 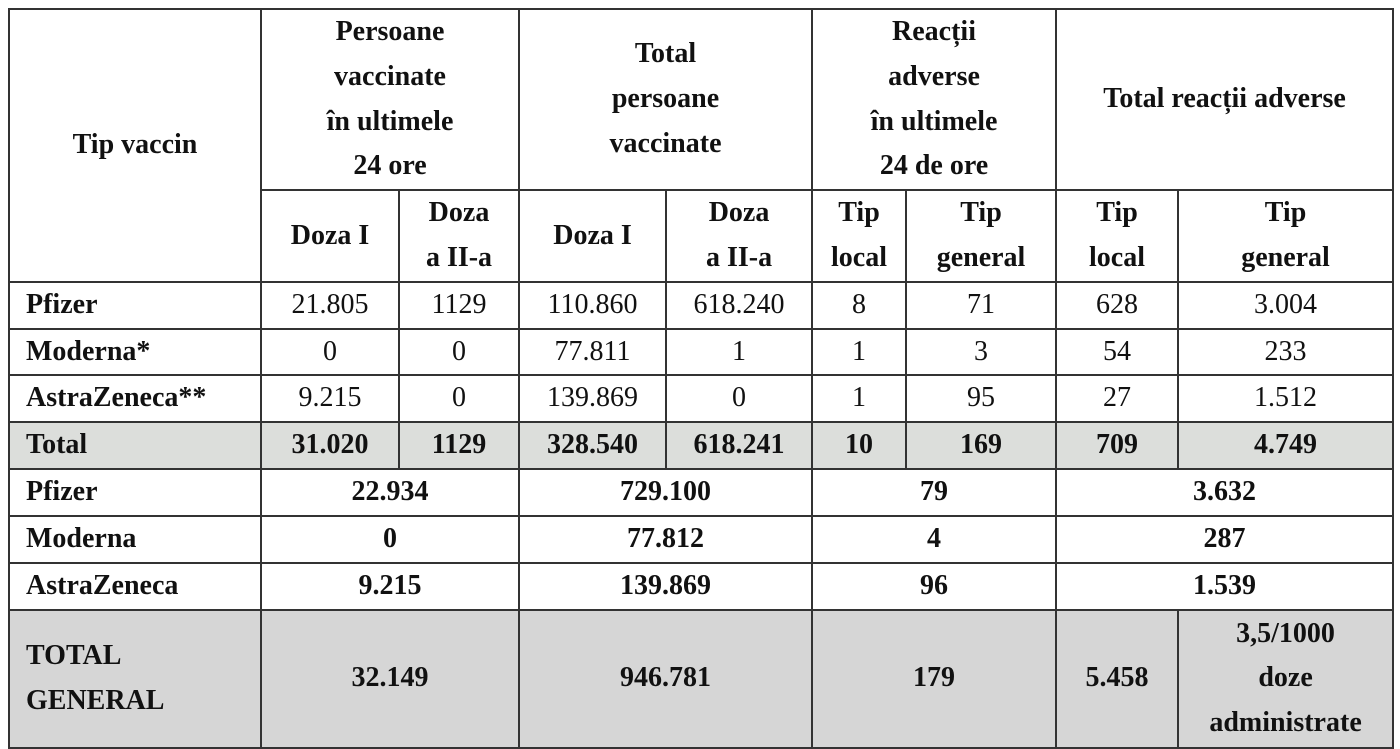 I want to click on table-cell: 21.805, so click(x=330, y=305).